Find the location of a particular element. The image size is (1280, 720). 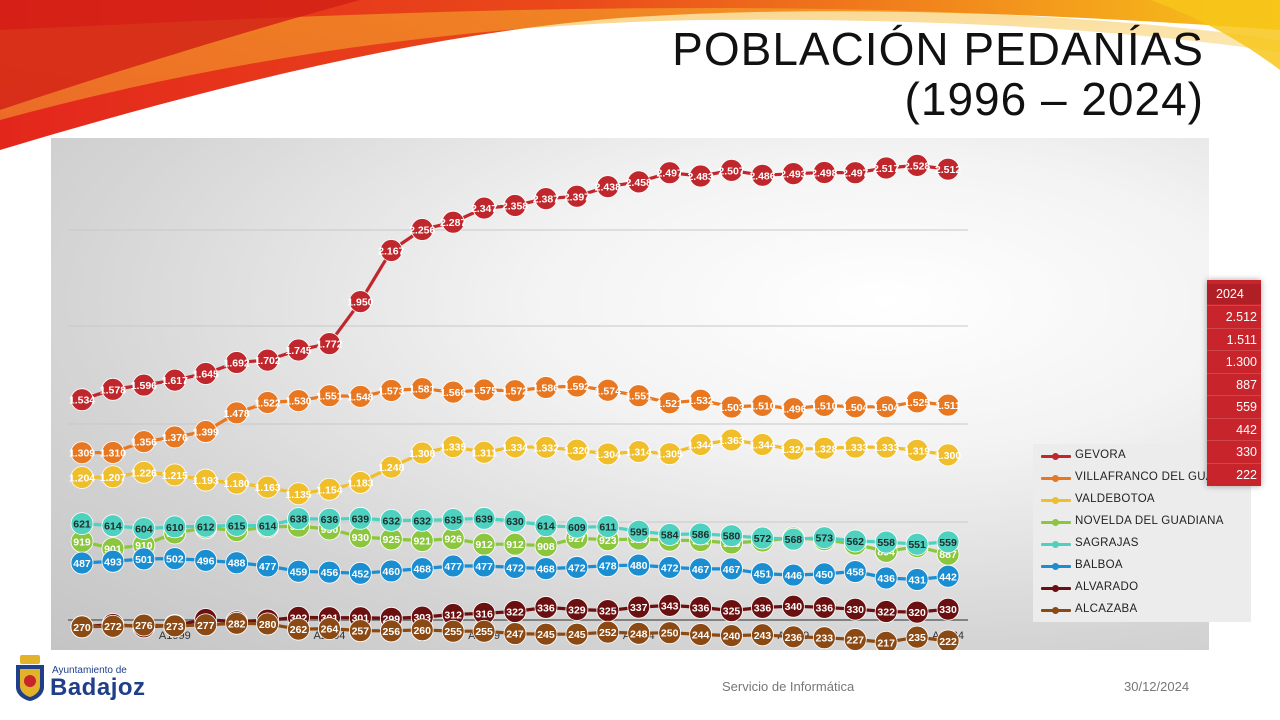

data-label: 282 is located at coordinates (237, 624).